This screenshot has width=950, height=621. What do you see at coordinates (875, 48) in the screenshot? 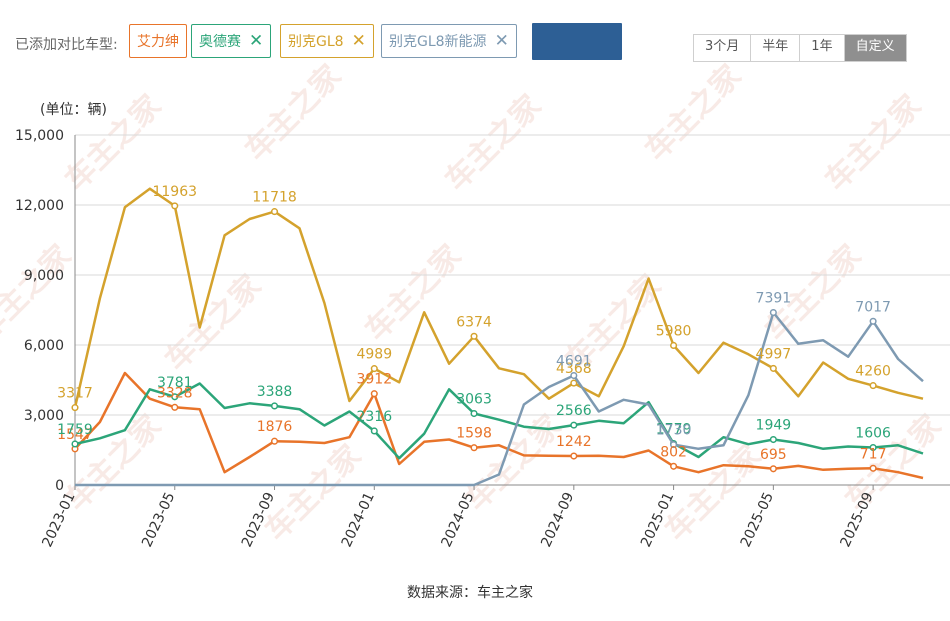
I see `range-custom: 自定义` at bounding box center [875, 48].